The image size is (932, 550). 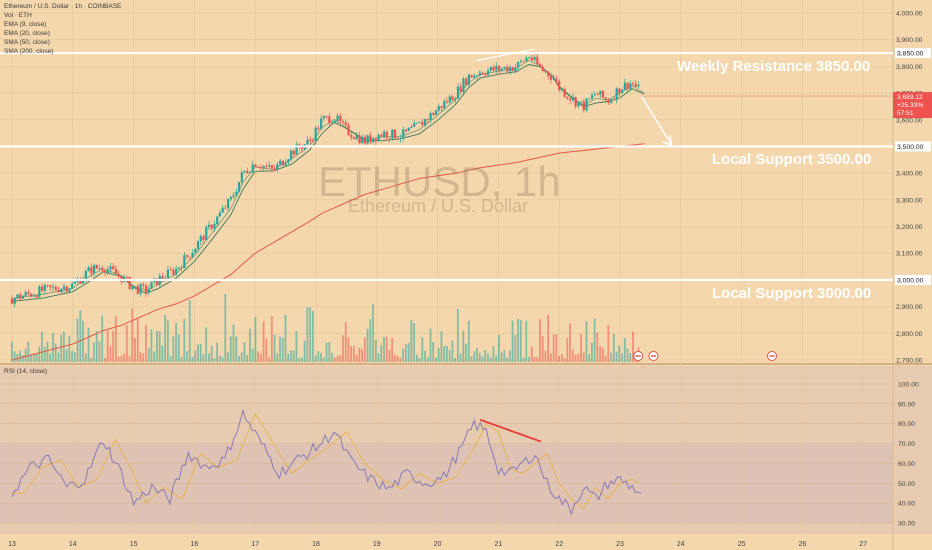 I want to click on level-tag, so click(x=913, y=53).